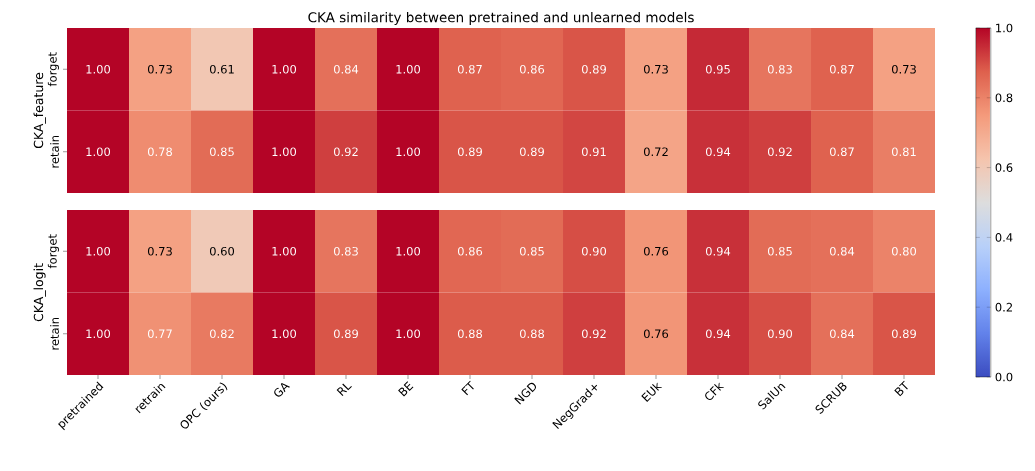  What do you see at coordinates (1004, 98) in the screenshot?
I see `color-bar-label: 0.8` at bounding box center [1004, 98].